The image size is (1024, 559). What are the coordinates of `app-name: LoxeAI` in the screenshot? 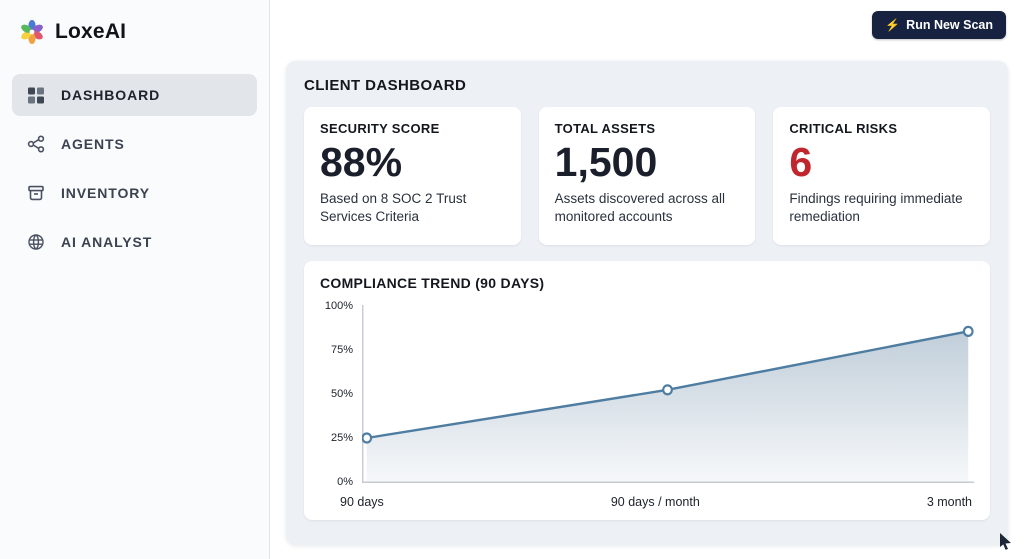 It's located at (91, 31).